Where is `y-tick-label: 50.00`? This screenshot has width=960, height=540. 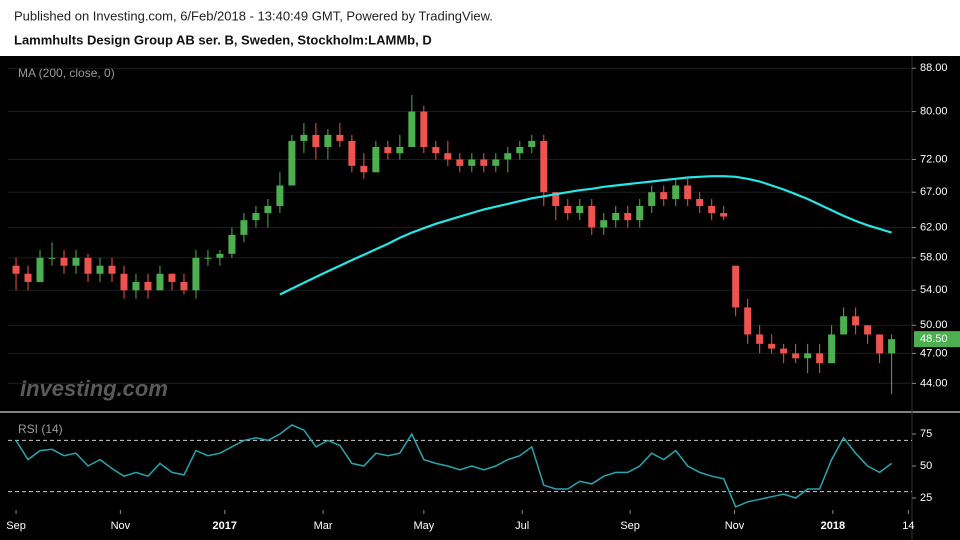
y-tick-label: 50.00 is located at coordinates (934, 325).